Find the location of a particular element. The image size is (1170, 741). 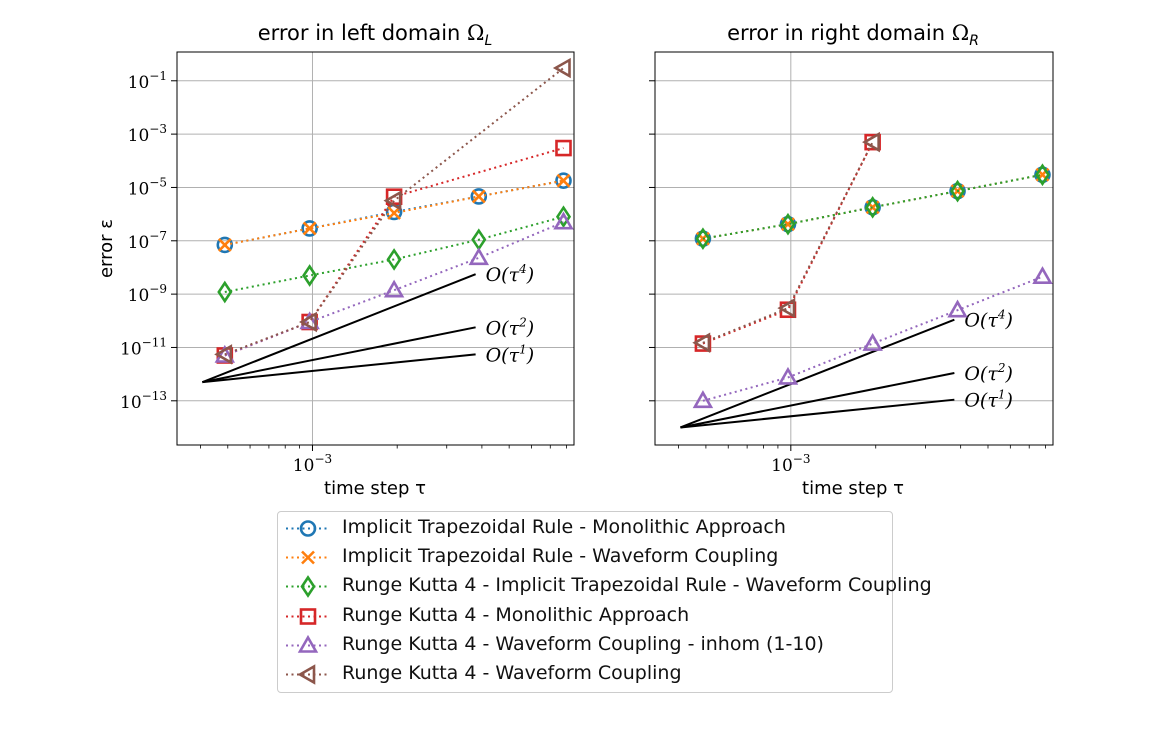

legend-label: Runge Kutta 4 - Monolithic Approach is located at coordinates (516, 614).